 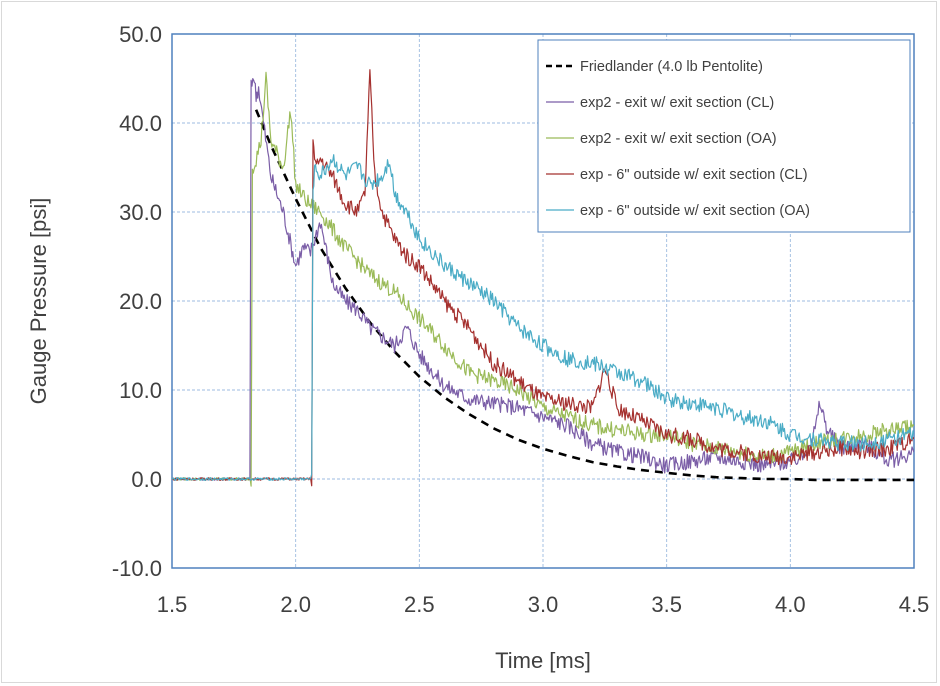 I want to click on x-tick-label: 3.0, so click(x=543, y=604).